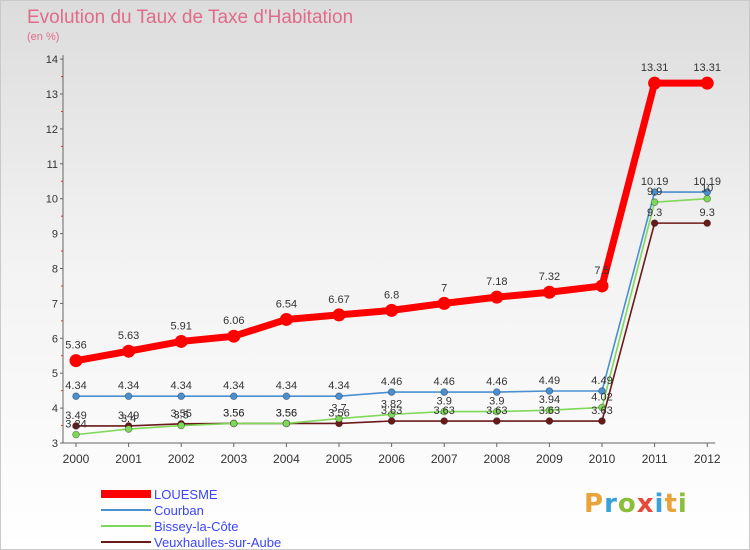  Describe the element at coordinates (233, 321) in the screenshot. I see `data-label: 6.06` at that location.